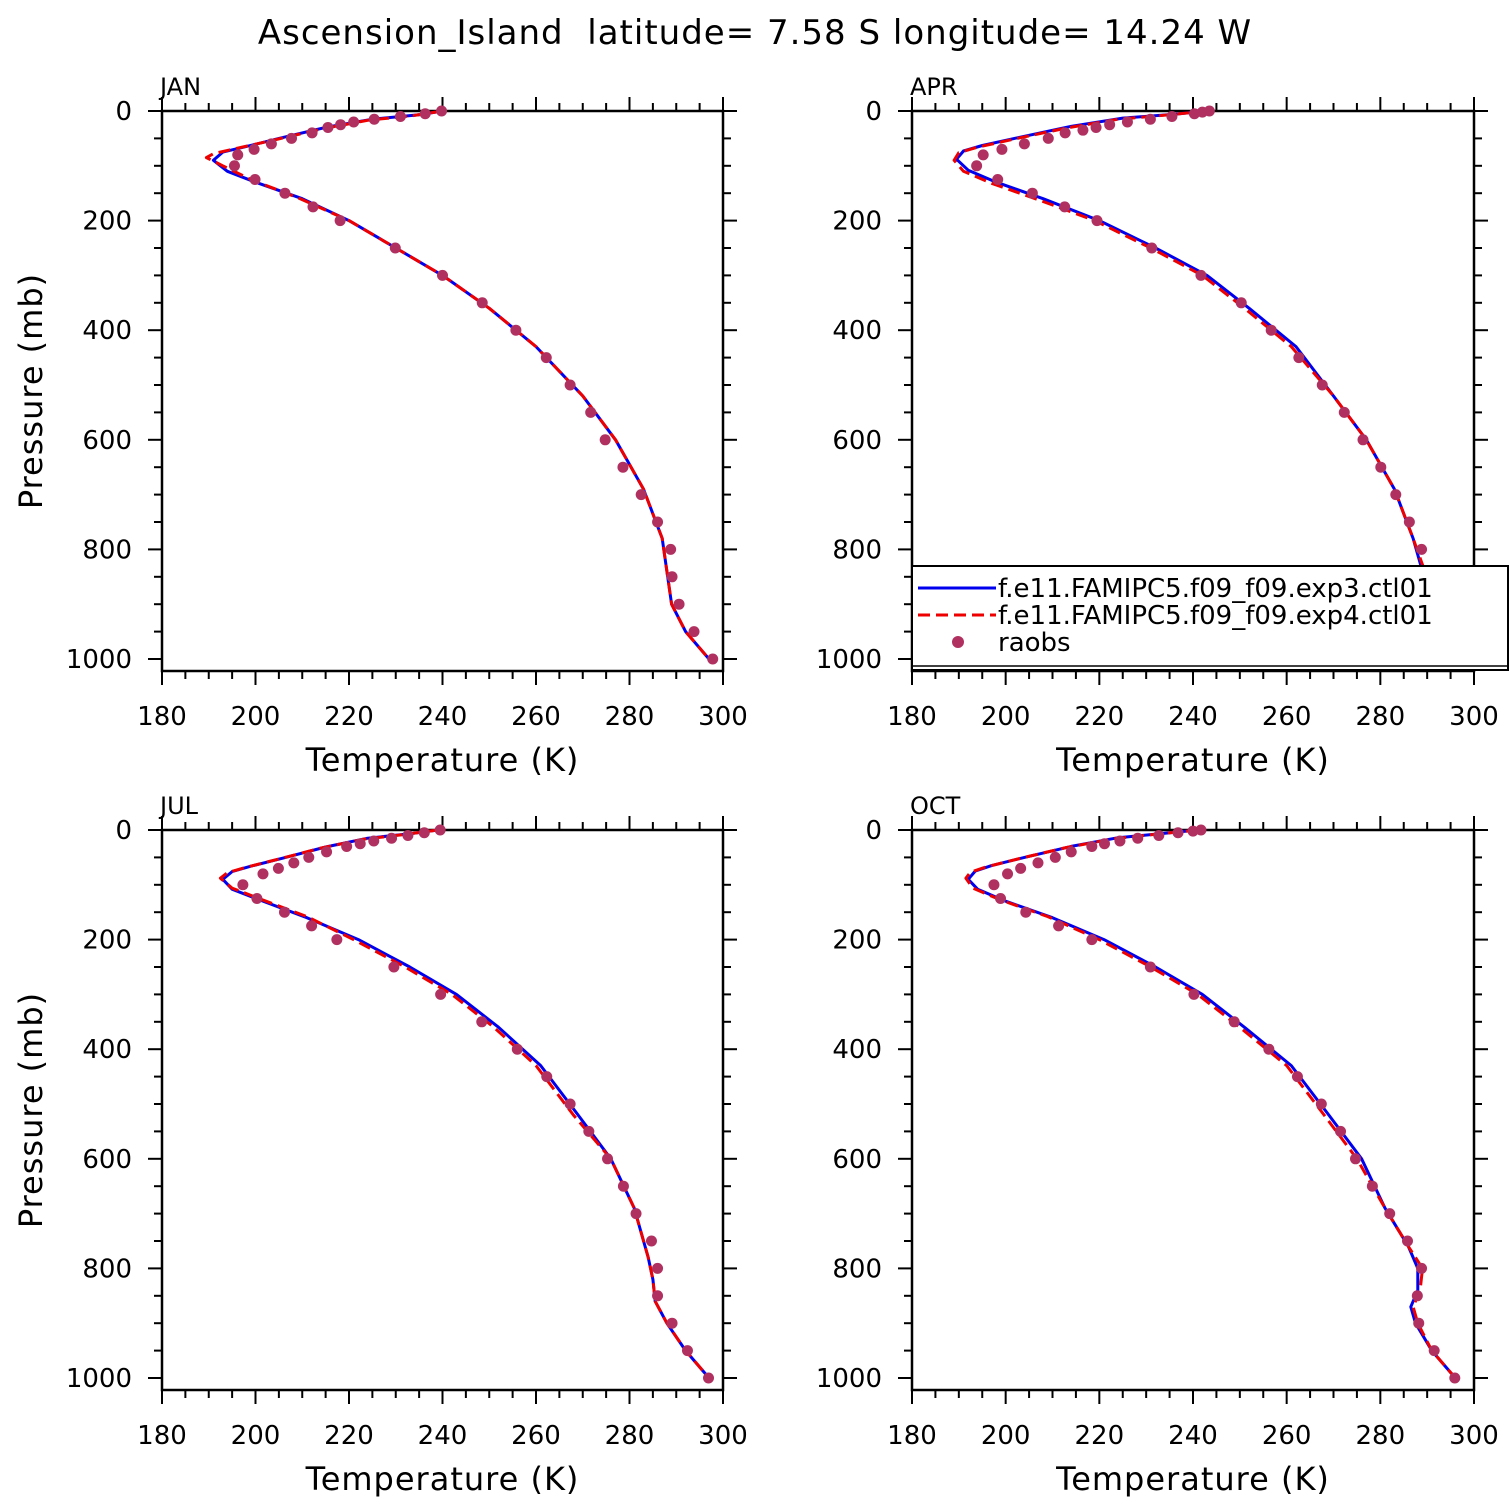  I want to click on panel-label: OCT, so click(935, 806).